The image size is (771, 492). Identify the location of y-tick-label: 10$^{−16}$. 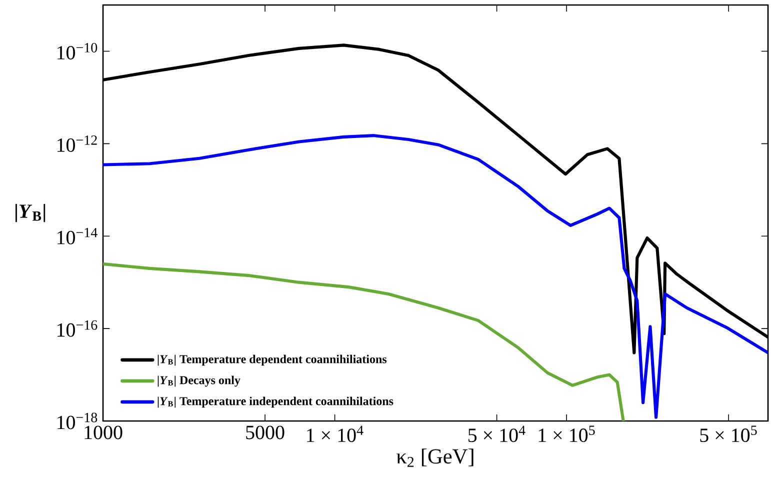
(78, 328).